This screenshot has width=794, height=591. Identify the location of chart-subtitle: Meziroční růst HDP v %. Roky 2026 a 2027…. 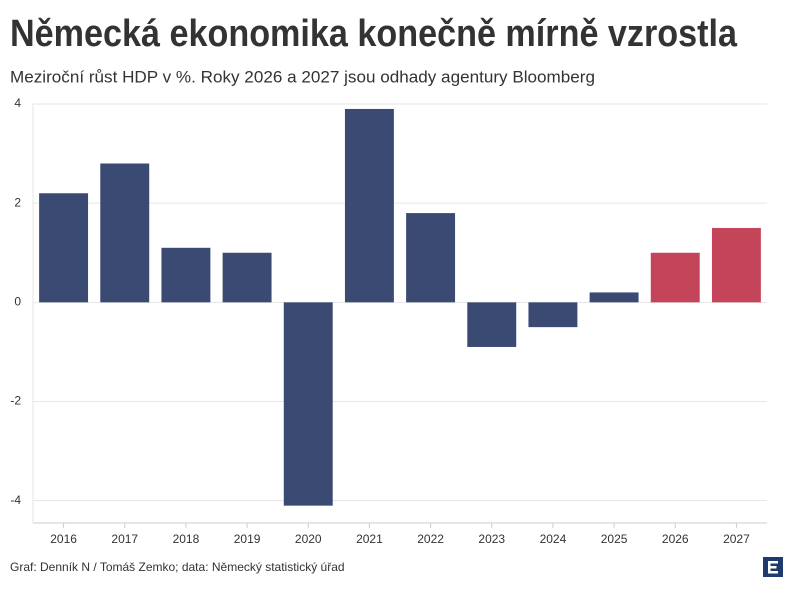
(302, 76).